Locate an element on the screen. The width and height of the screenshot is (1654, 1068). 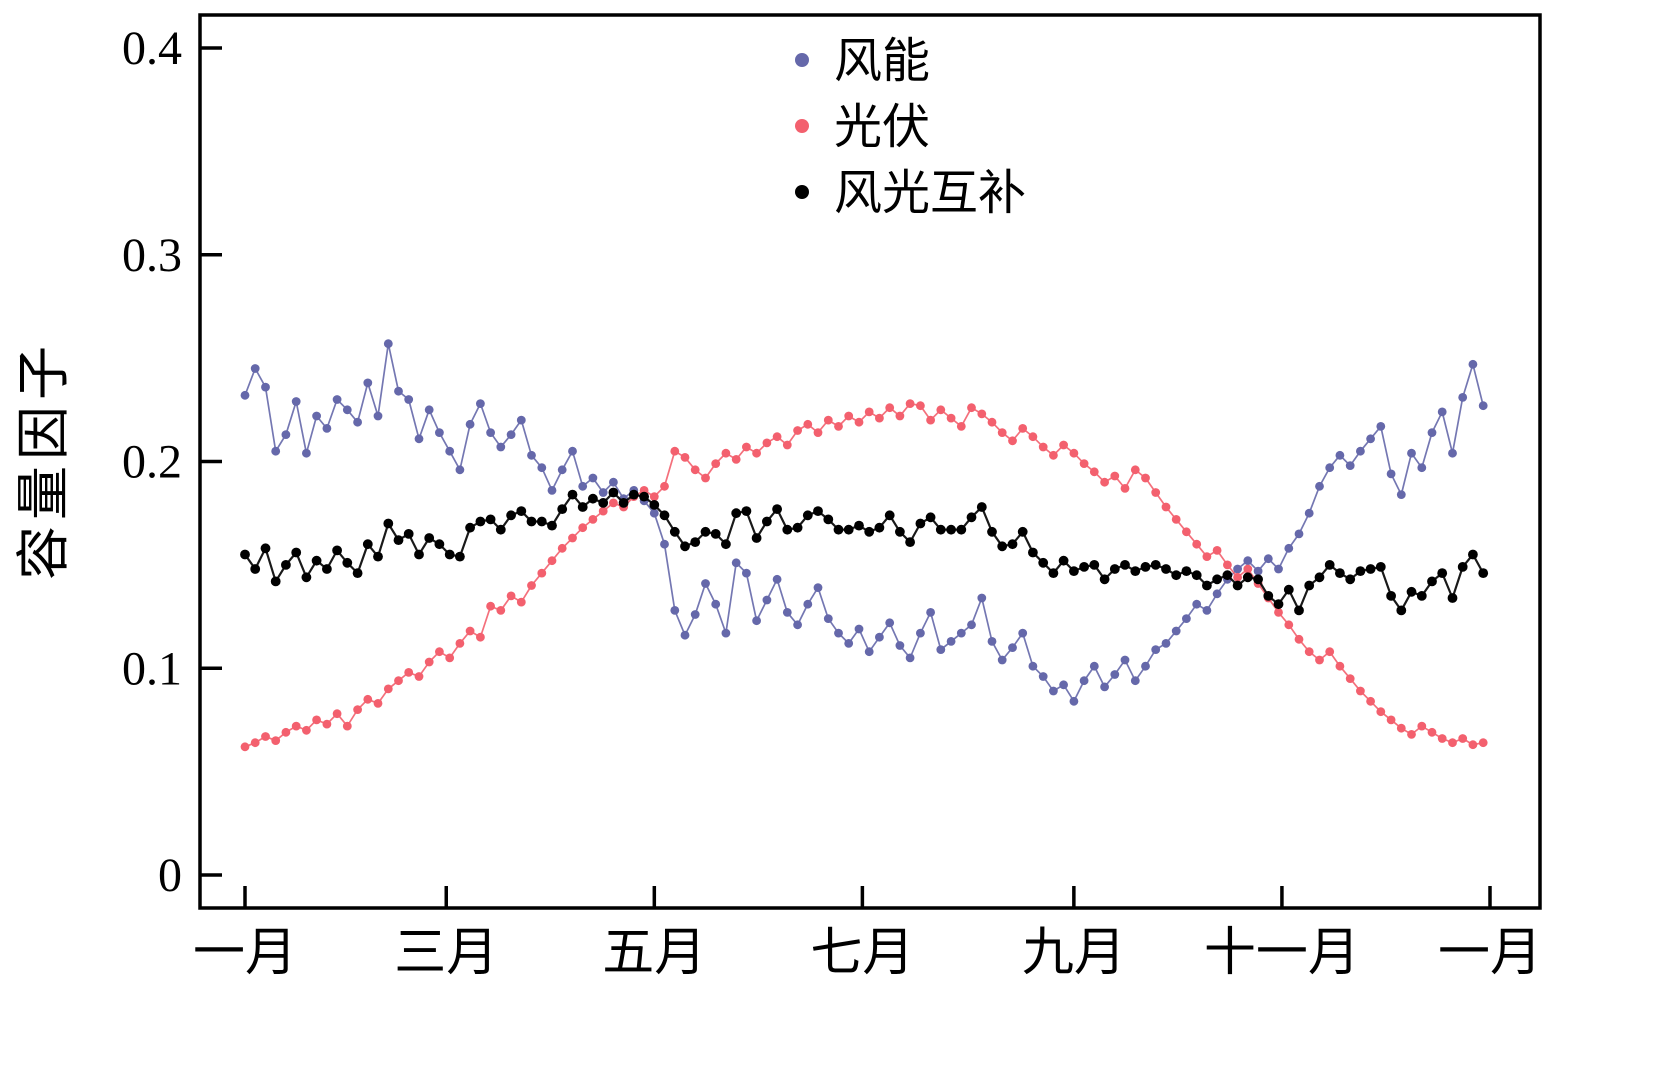
y-tick-label: 0.3 is located at coordinates (152, 255).